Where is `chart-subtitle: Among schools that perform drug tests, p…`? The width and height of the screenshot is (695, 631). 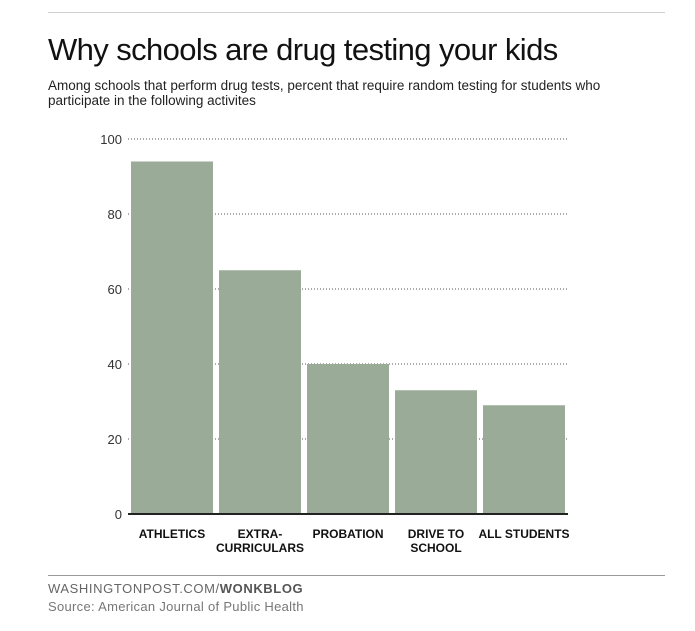
chart-subtitle: Among schools that perform drug tests, p… is located at coordinates (324, 93).